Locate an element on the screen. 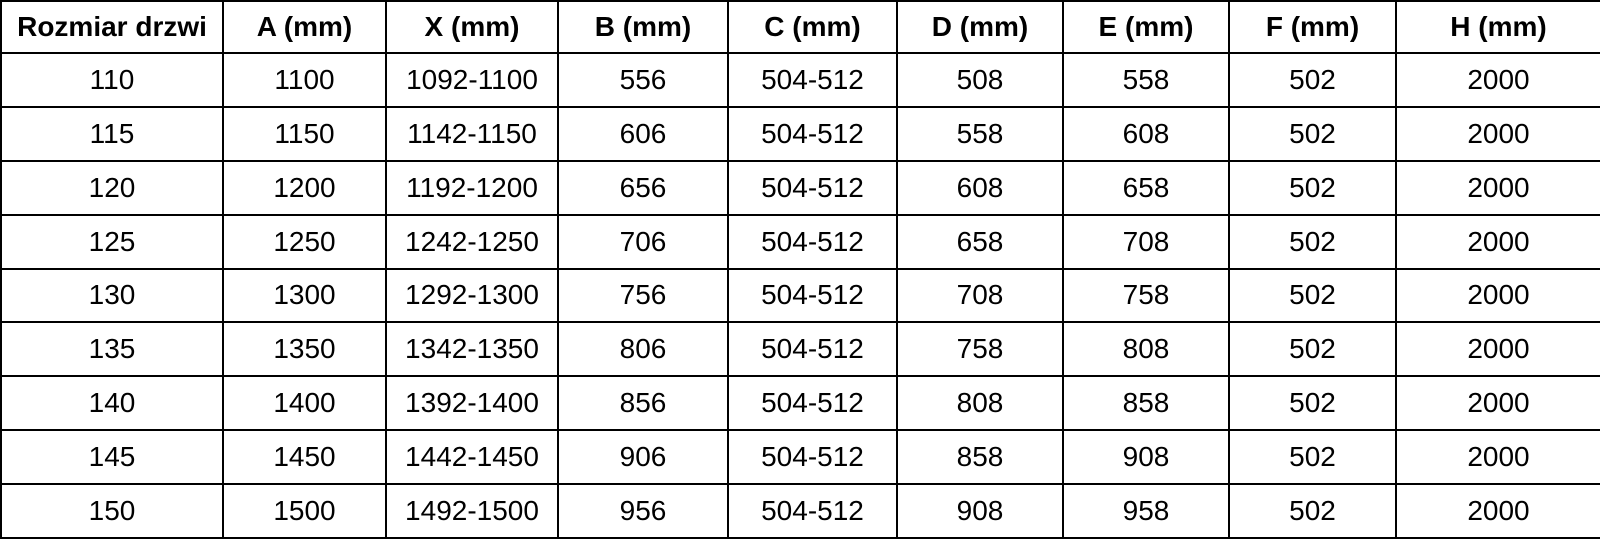  table-cell: 150 is located at coordinates (112, 511).